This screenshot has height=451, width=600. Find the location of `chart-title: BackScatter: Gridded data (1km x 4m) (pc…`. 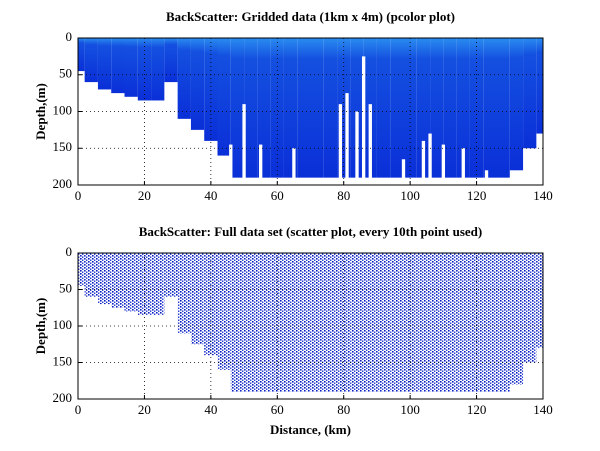

chart-title: BackScatter: Gridded data (1km x 4m) (pc… is located at coordinates (310, 16).